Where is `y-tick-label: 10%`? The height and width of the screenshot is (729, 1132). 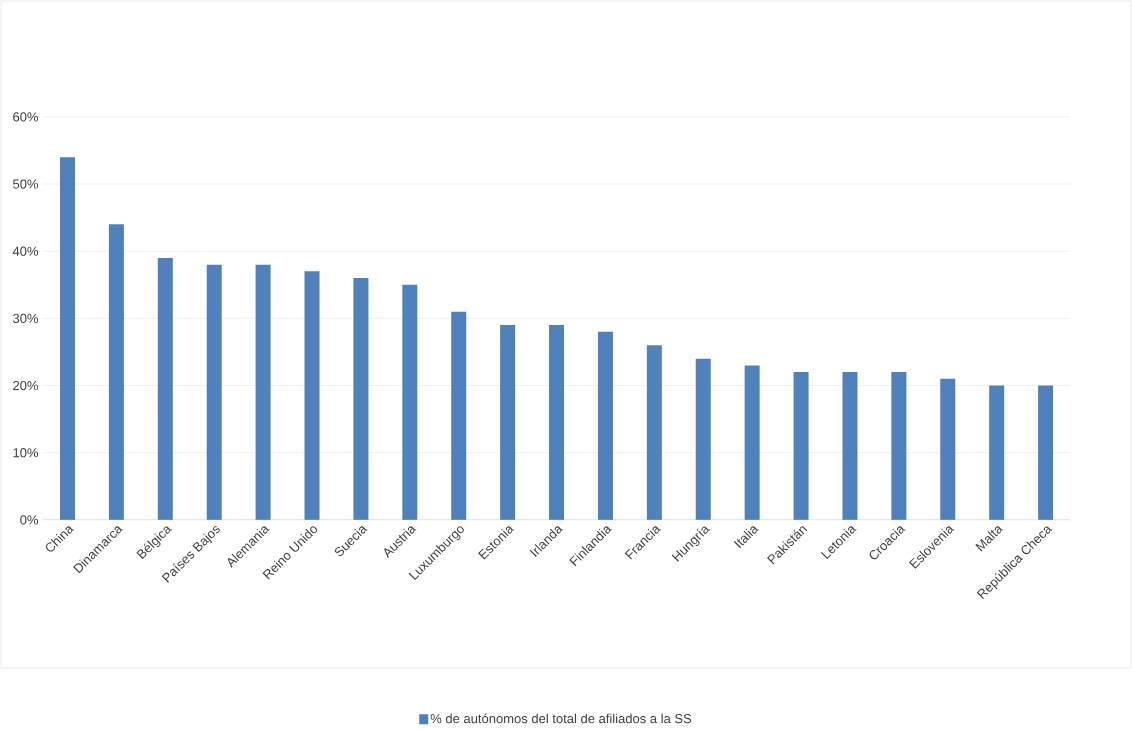 y-tick-label: 10% is located at coordinates (26, 453).